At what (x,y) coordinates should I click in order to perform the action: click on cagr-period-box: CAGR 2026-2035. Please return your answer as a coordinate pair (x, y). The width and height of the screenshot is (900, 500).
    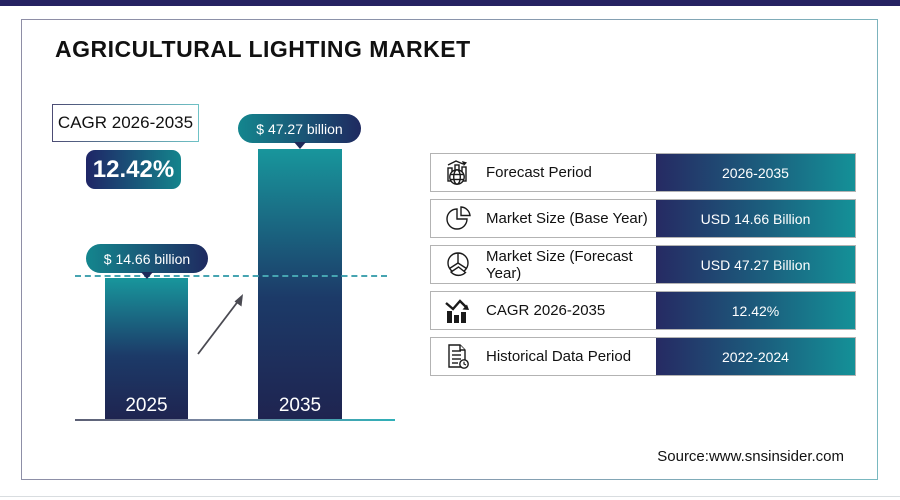
    Looking at the image, I should click on (125, 123).